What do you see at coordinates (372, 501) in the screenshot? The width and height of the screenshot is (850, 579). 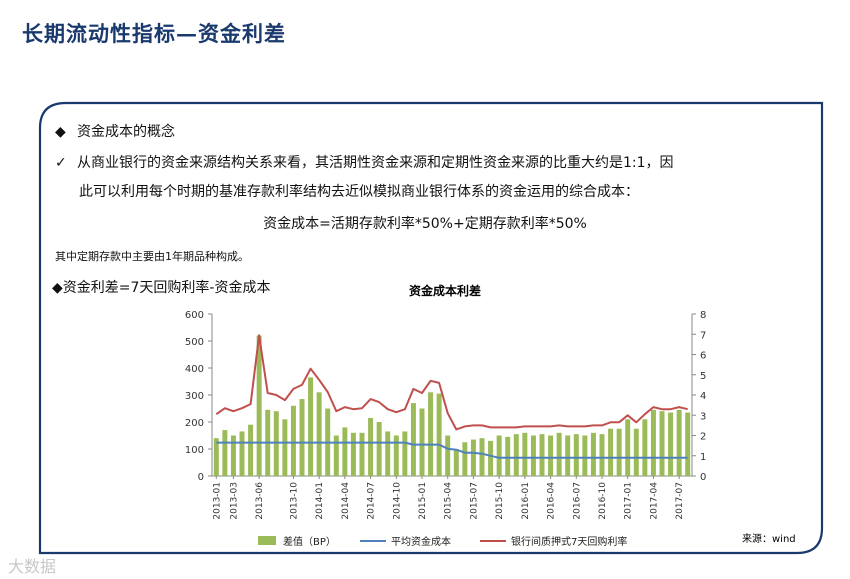 I see `x-axis-tick-label: 2014-07` at bounding box center [372, 501].